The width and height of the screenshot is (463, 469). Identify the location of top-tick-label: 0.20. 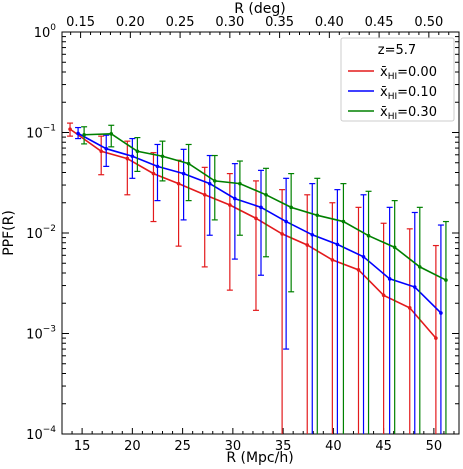
(130, 22).